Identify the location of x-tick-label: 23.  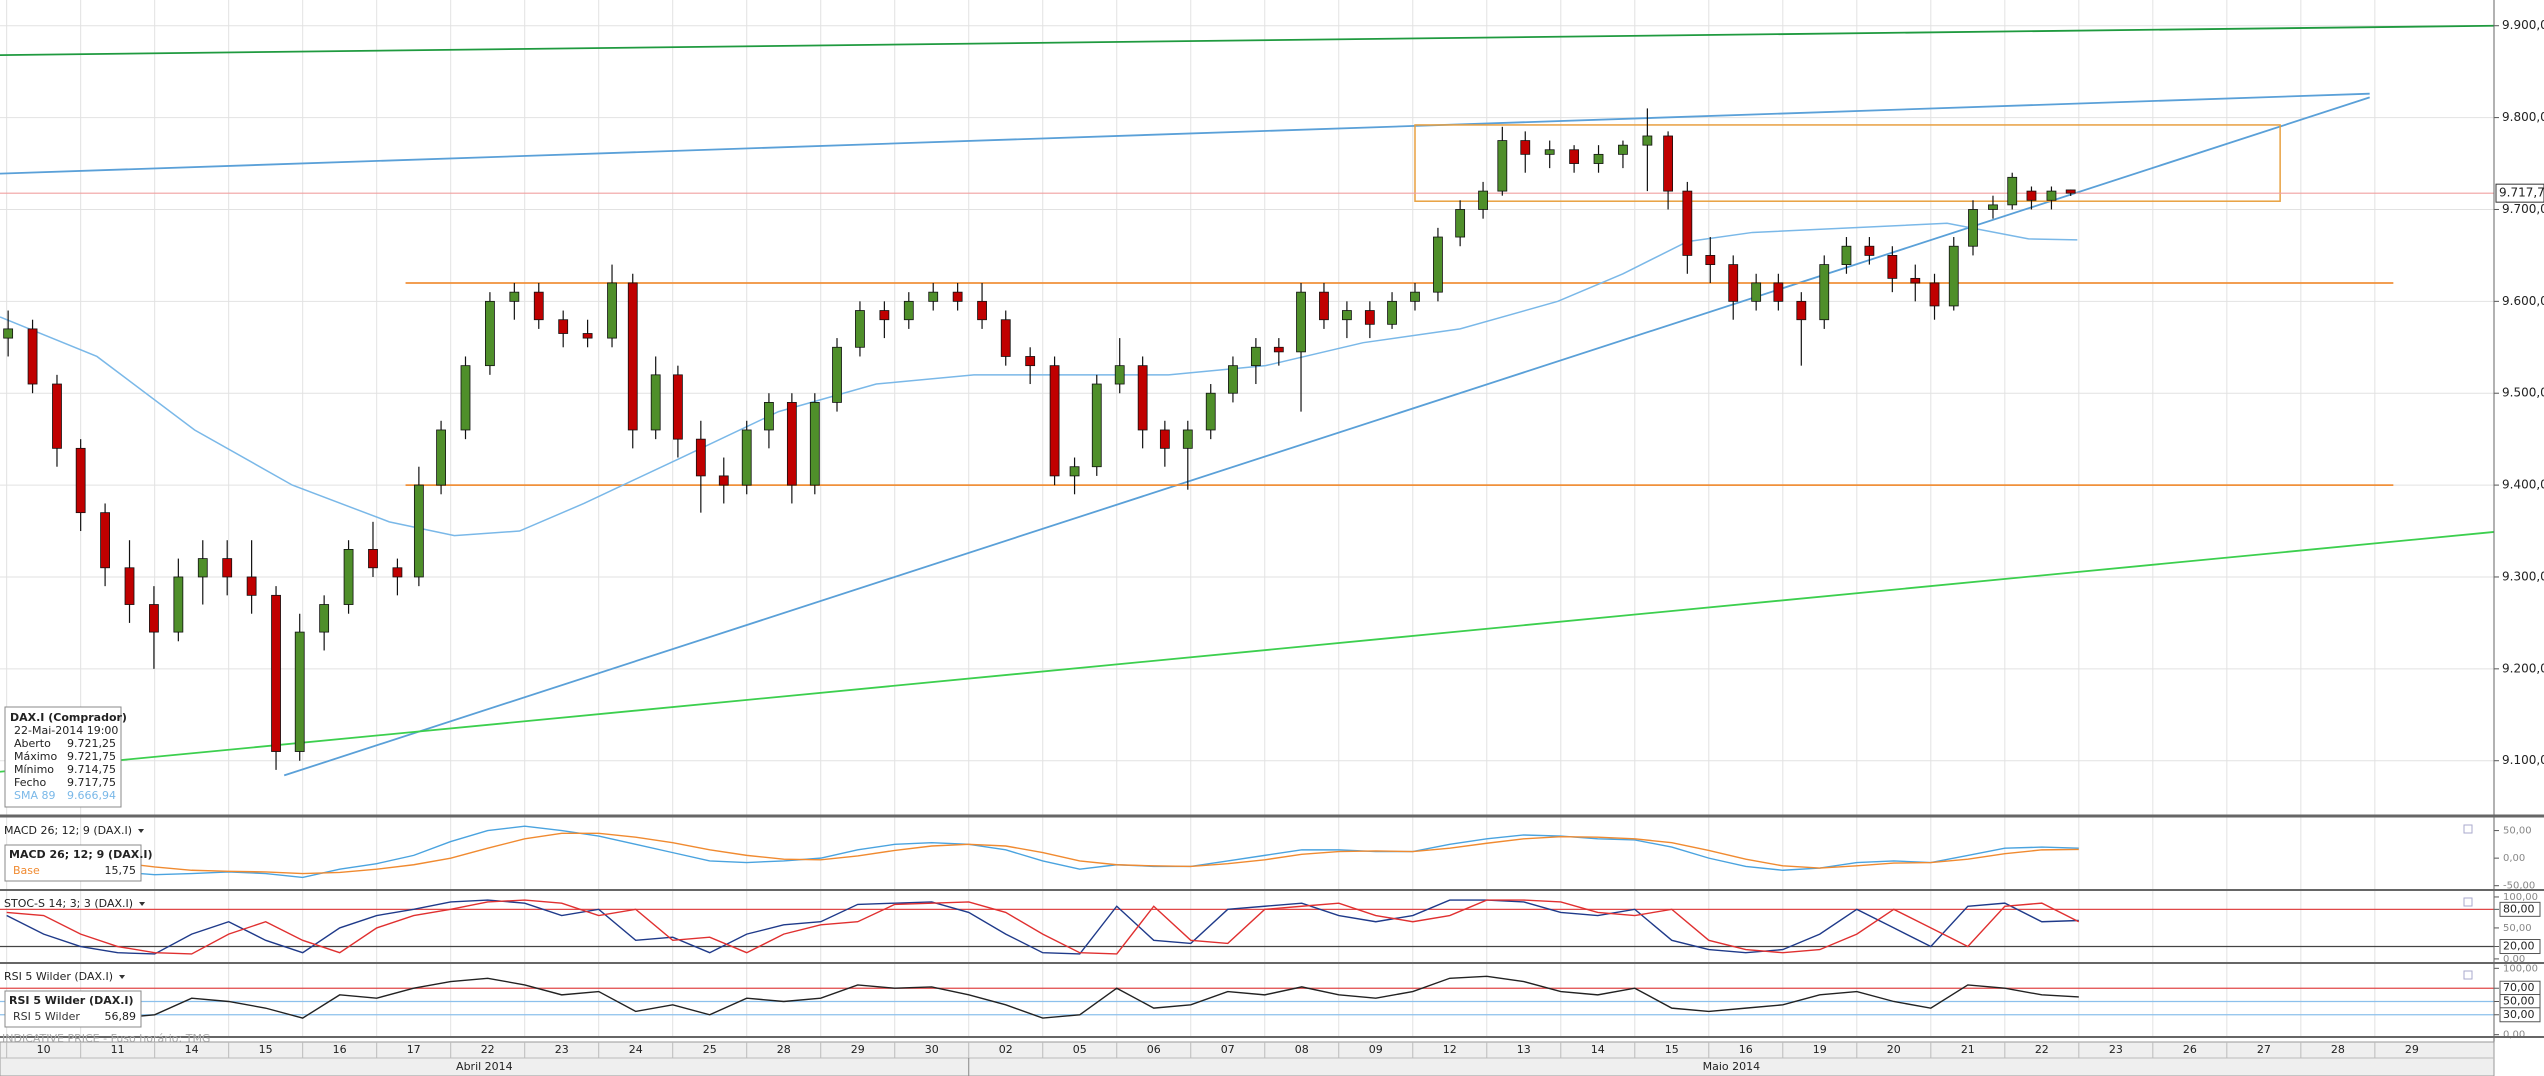
(2116, 1049).